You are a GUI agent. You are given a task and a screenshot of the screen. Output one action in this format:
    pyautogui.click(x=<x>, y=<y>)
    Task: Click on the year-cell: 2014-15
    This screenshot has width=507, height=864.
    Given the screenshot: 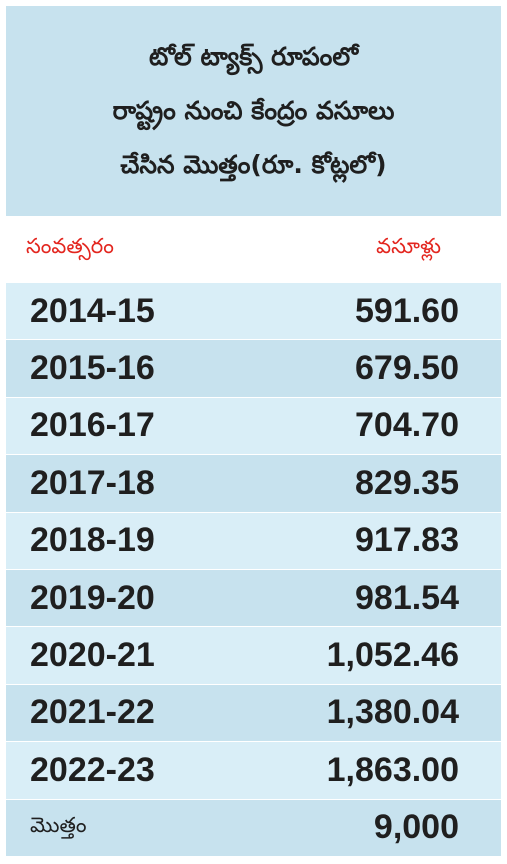 What is the action you would take?
    pyautogui.click(x=92, y=310)
    